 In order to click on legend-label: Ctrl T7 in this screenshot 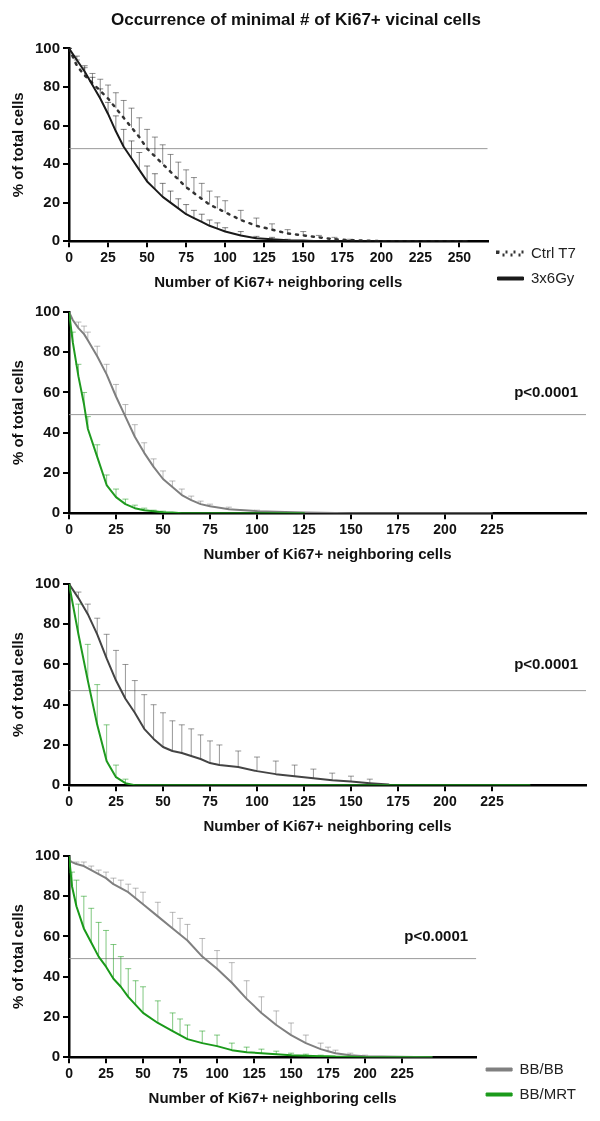, I will do `click(553, 252)`.